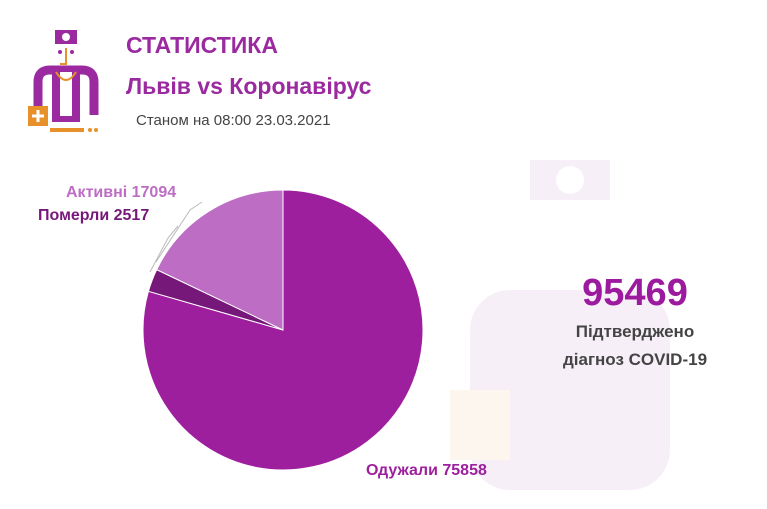 The image size is (767, 509). I want to click on confirmed-total: 95469, so click(635, 293).